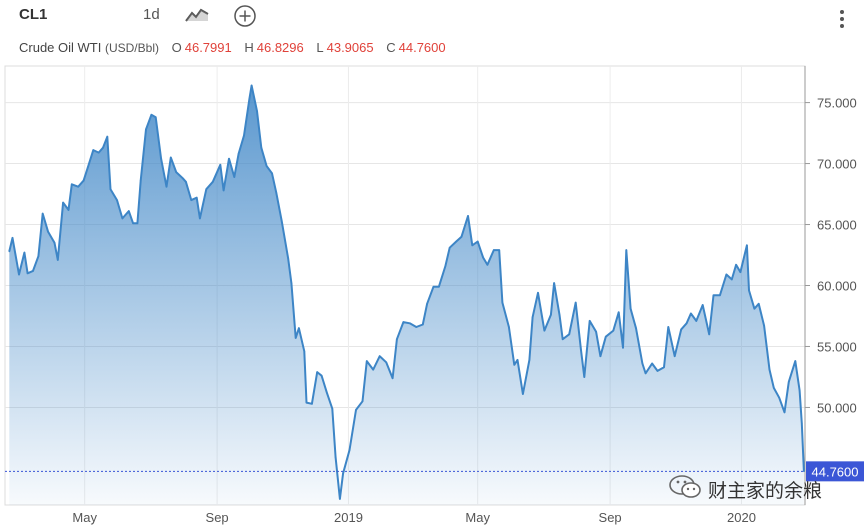 The width and height of the screenshot is (864, 525). Describe the element at coordinates (320, 47) in the screenshot. I see `low-label: L` at that location.